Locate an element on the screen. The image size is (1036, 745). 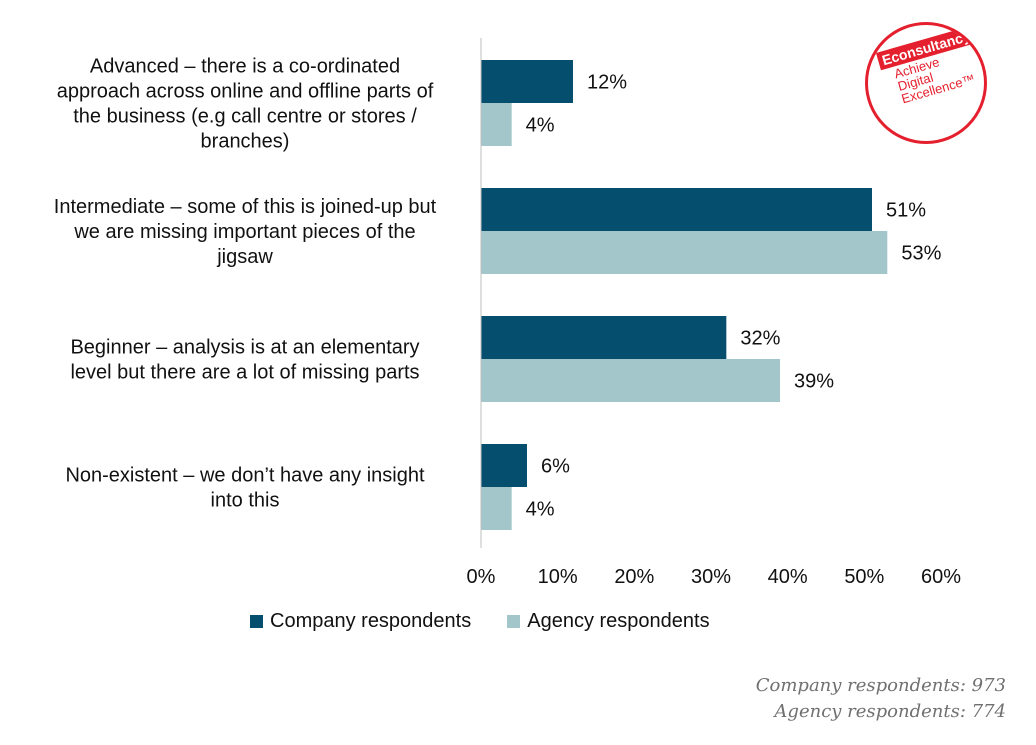
legend-label-company: Company respondents is located at coordinates (371, 621).